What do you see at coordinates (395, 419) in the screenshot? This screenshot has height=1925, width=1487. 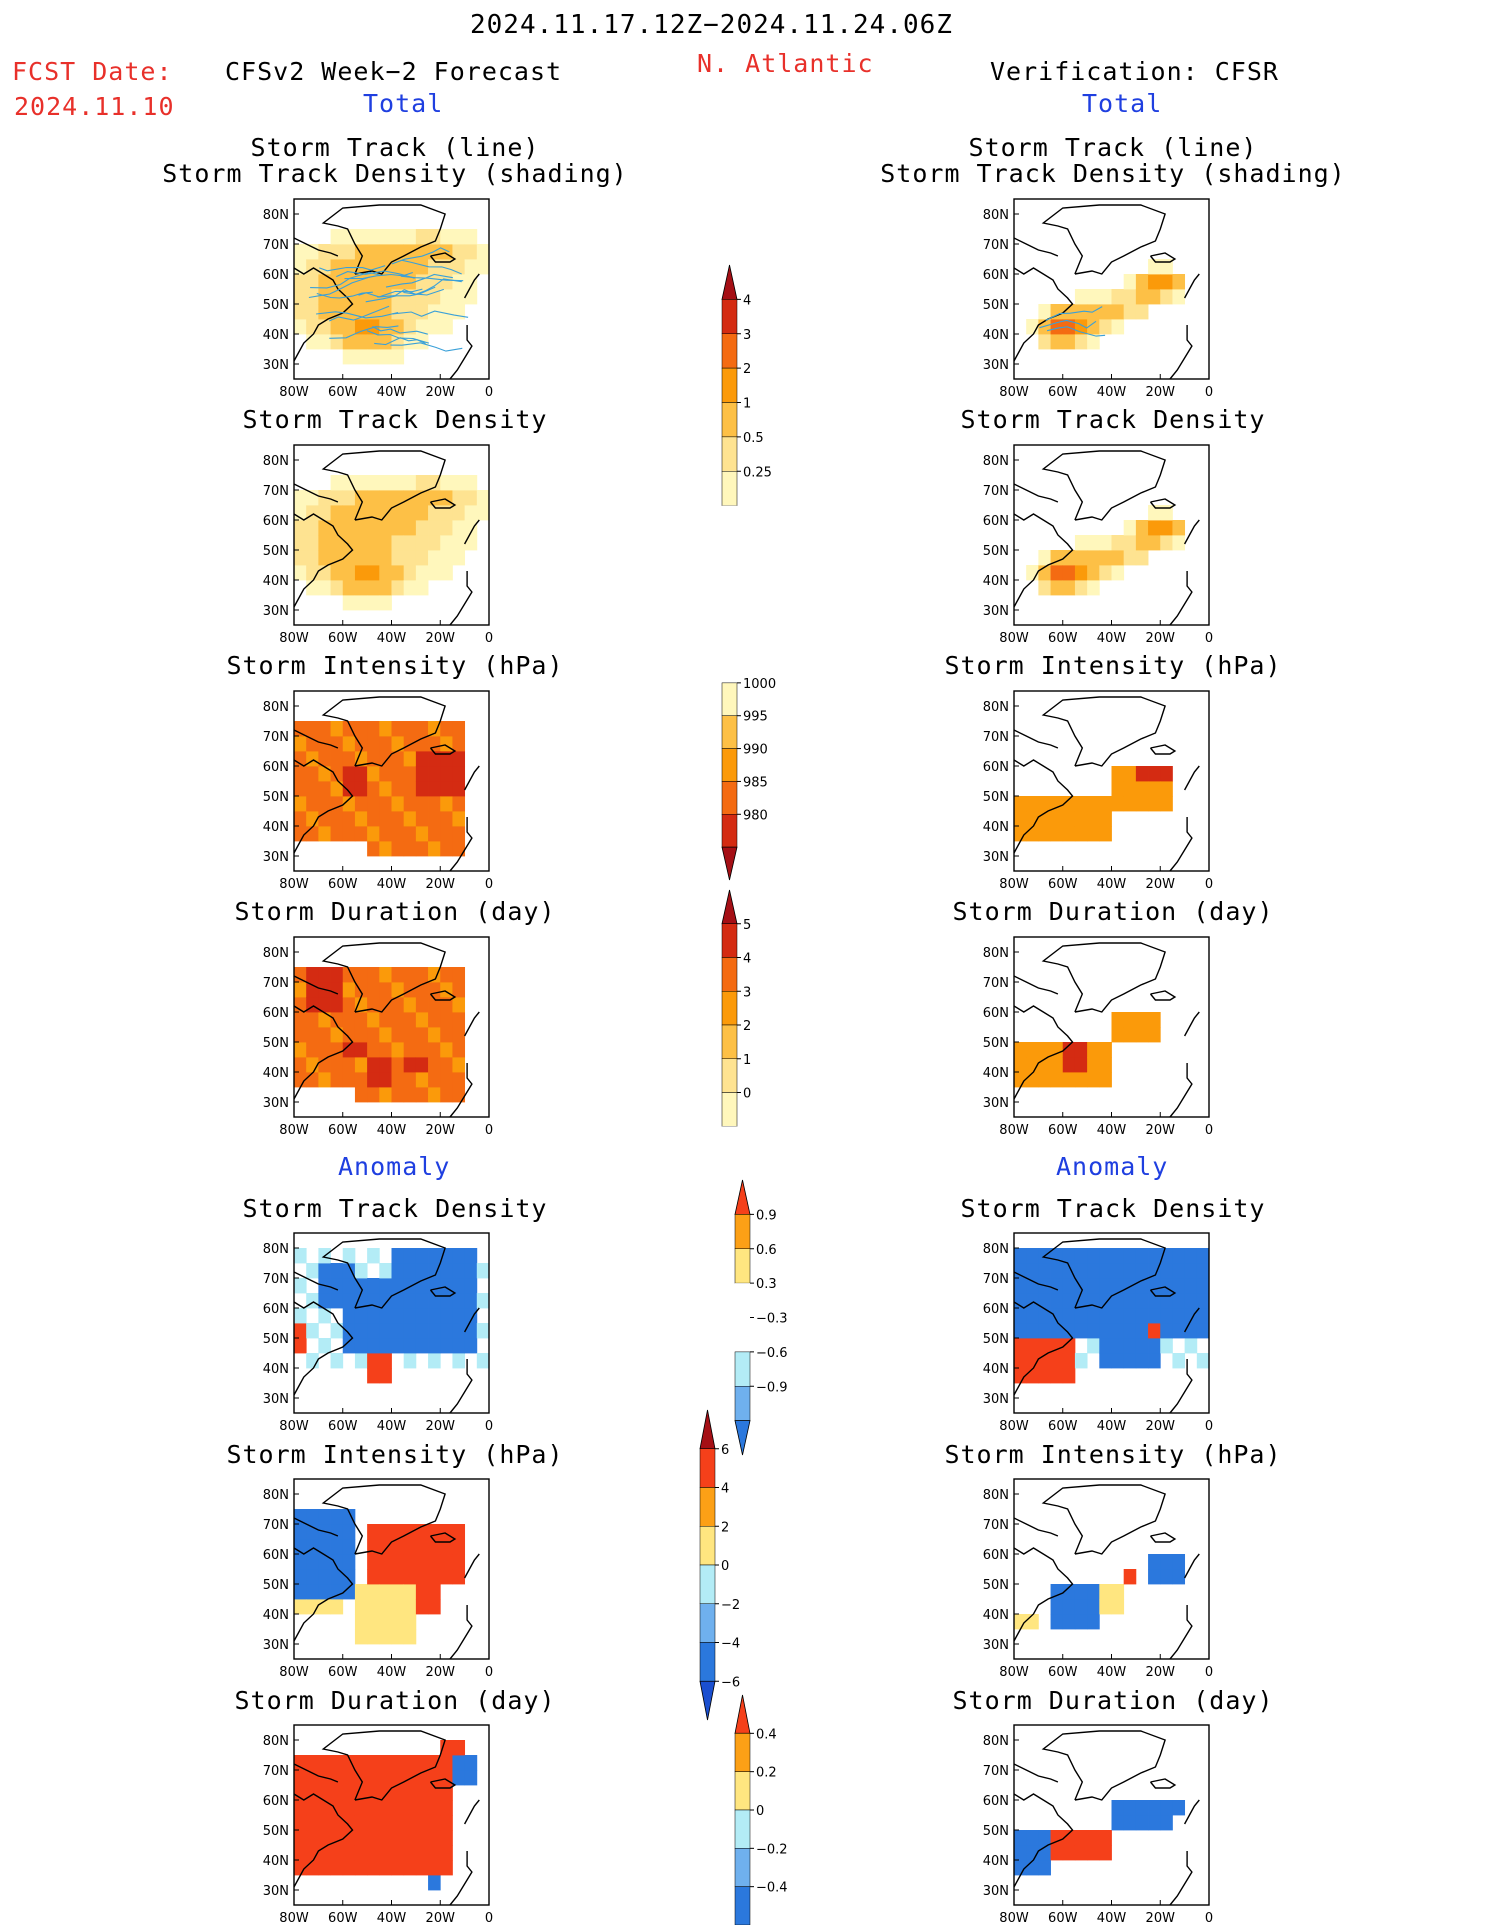 I see `panel-title-density-left: Storm Track Density` at bounding box center [395, 419].